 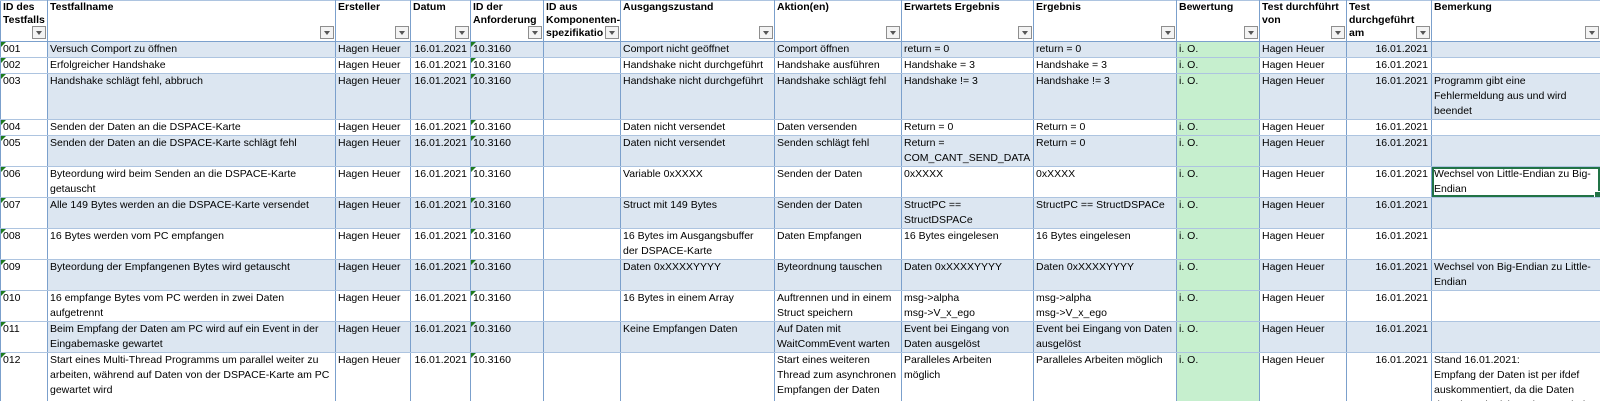 I want to click on cell-005-komponentenspezifikation, so click(x=582, y=151).